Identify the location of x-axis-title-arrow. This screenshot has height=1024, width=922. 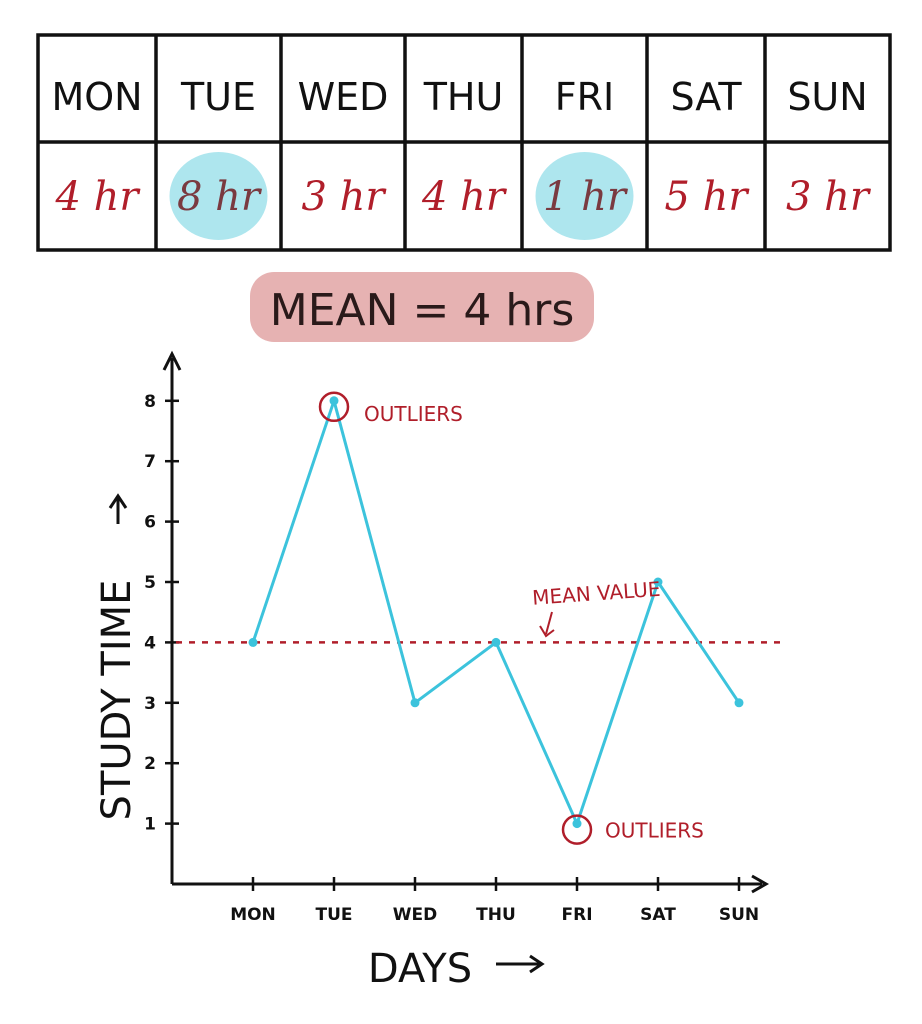
(520, 964).